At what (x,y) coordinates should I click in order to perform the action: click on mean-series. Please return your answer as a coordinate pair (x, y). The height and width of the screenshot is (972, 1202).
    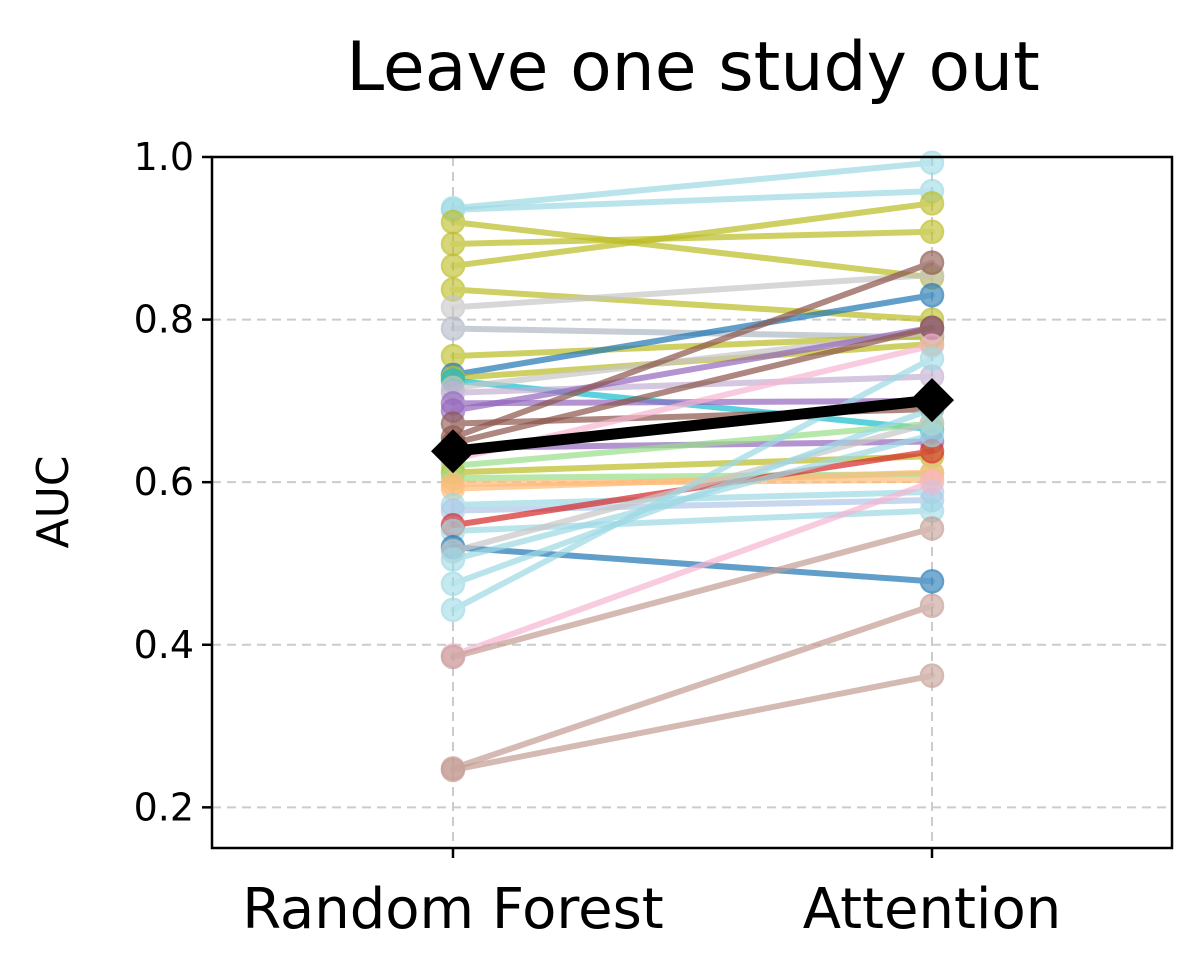
    Looking at the image, I should click on (692, 426).